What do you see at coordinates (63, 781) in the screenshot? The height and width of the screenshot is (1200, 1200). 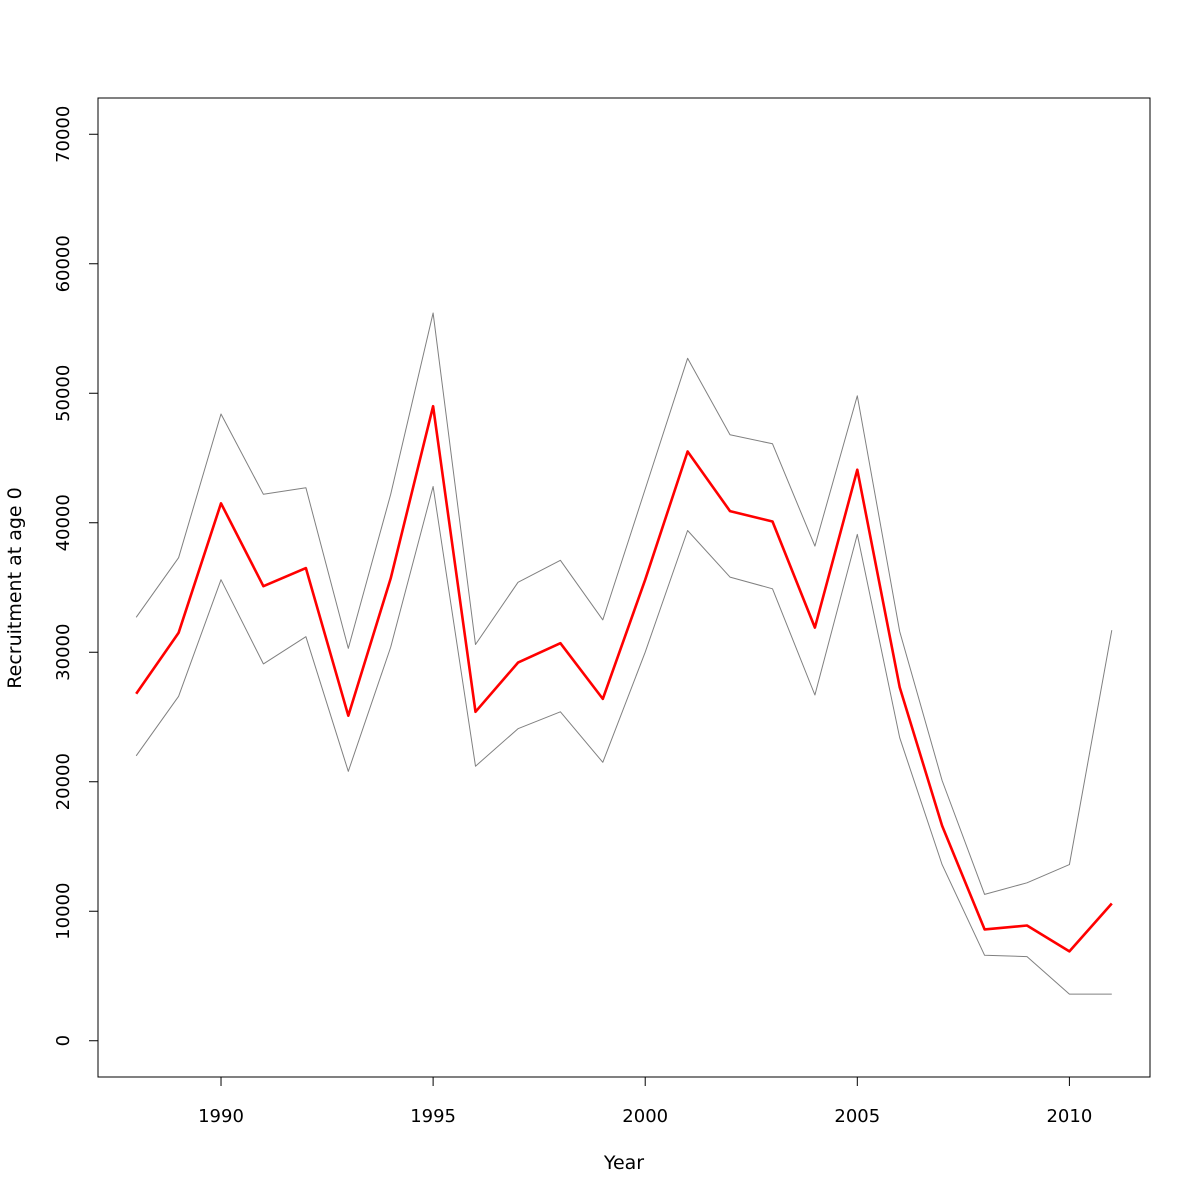 I see `y-tick-label-20000: 20000` at bounding box center [63, 781].